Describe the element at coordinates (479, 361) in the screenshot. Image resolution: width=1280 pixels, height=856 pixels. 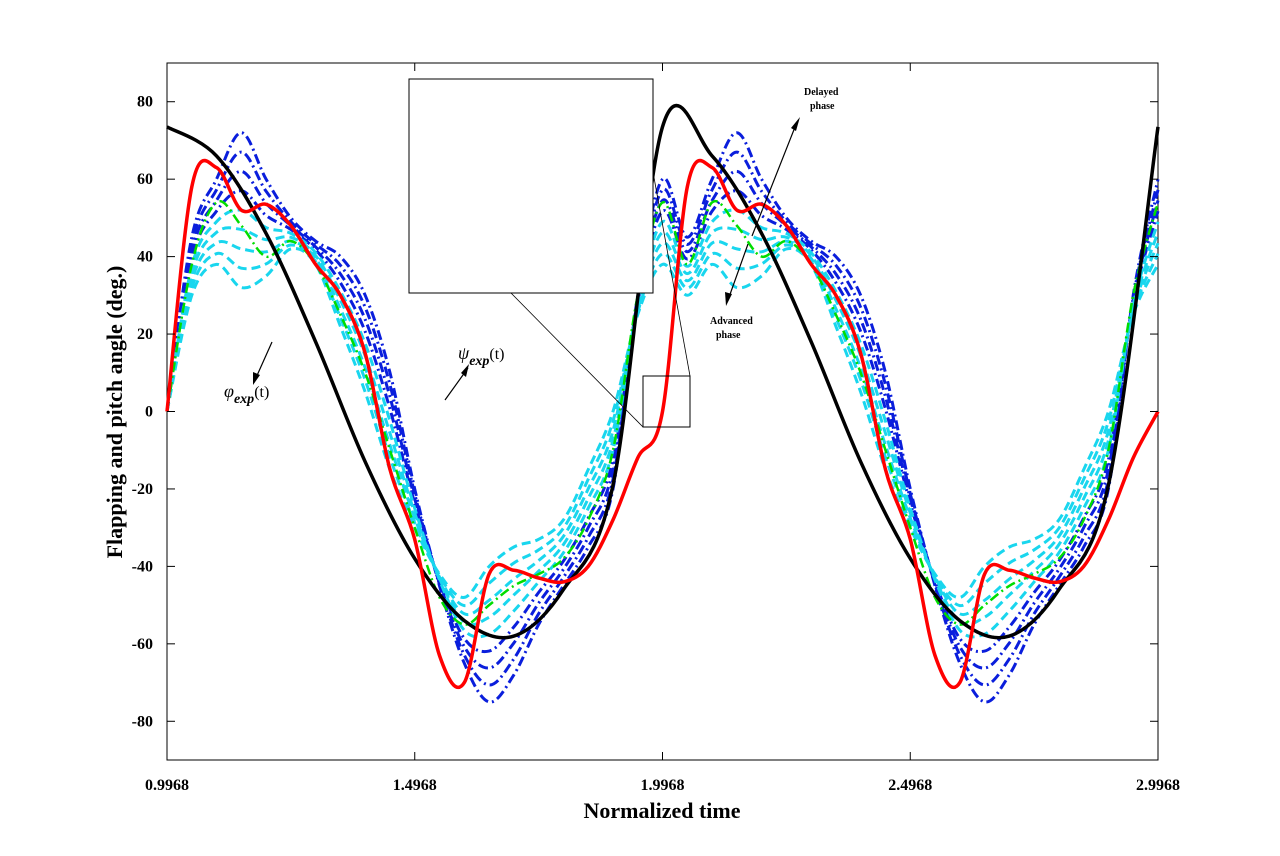
I see `psi-subscript: exp` at that location.